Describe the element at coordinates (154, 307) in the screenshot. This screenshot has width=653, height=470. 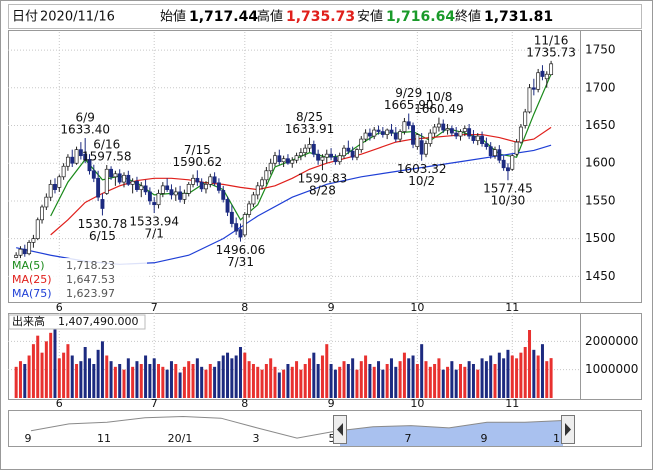
I see `x-tick-label: 7` at that location.